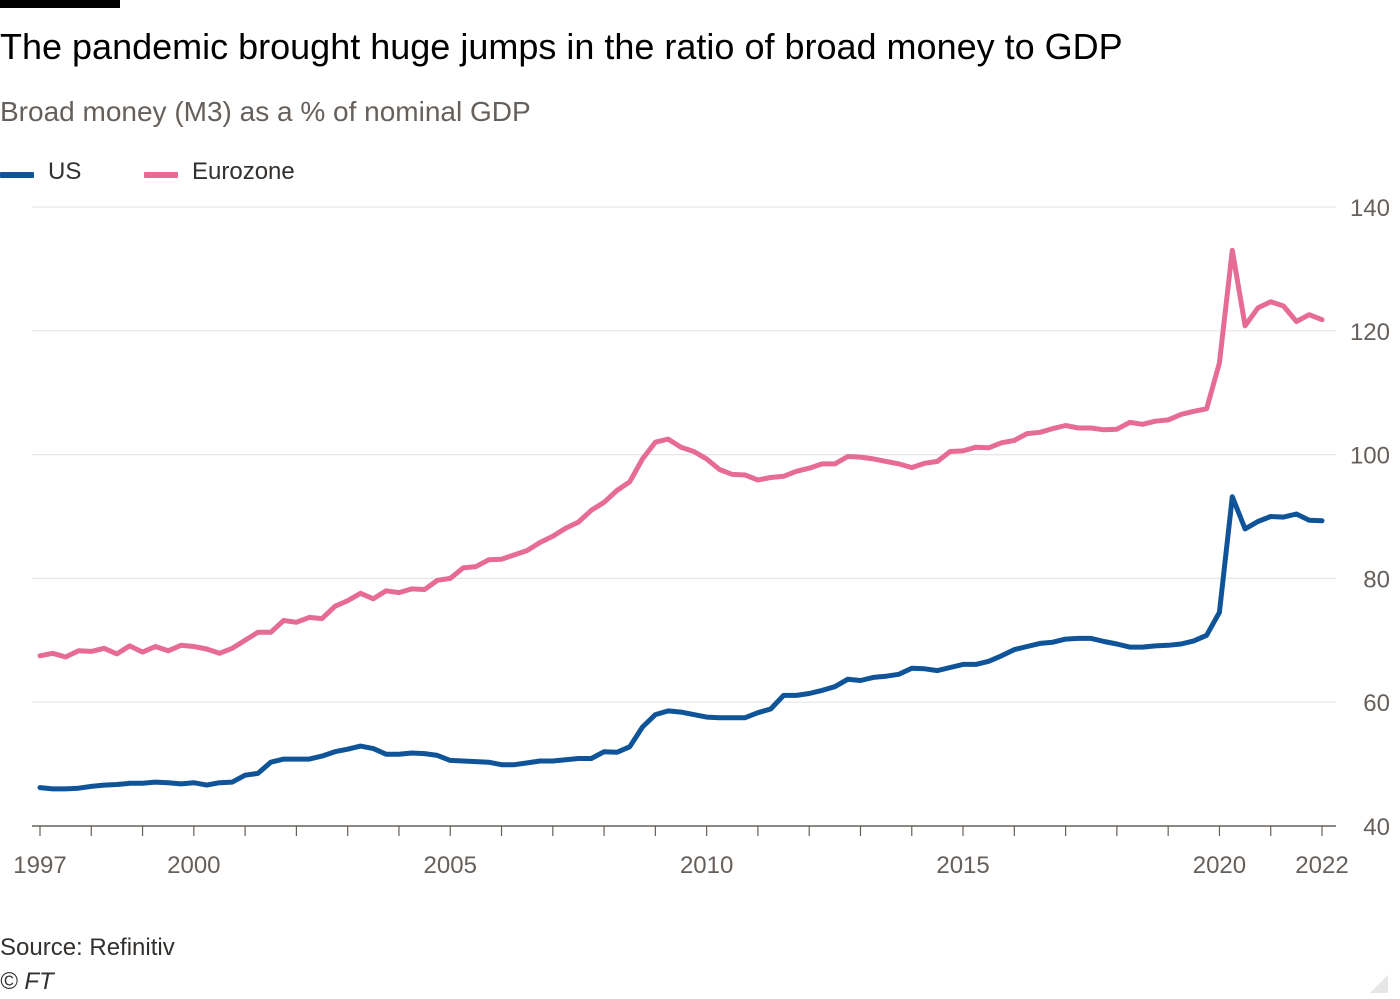 The height and width of the screenshot is (999, 1400). What do you see at coordinates (87, 947) in the screenshot?
I see `source-note: Source: Refinitiv` at bounding box center [87, 947].